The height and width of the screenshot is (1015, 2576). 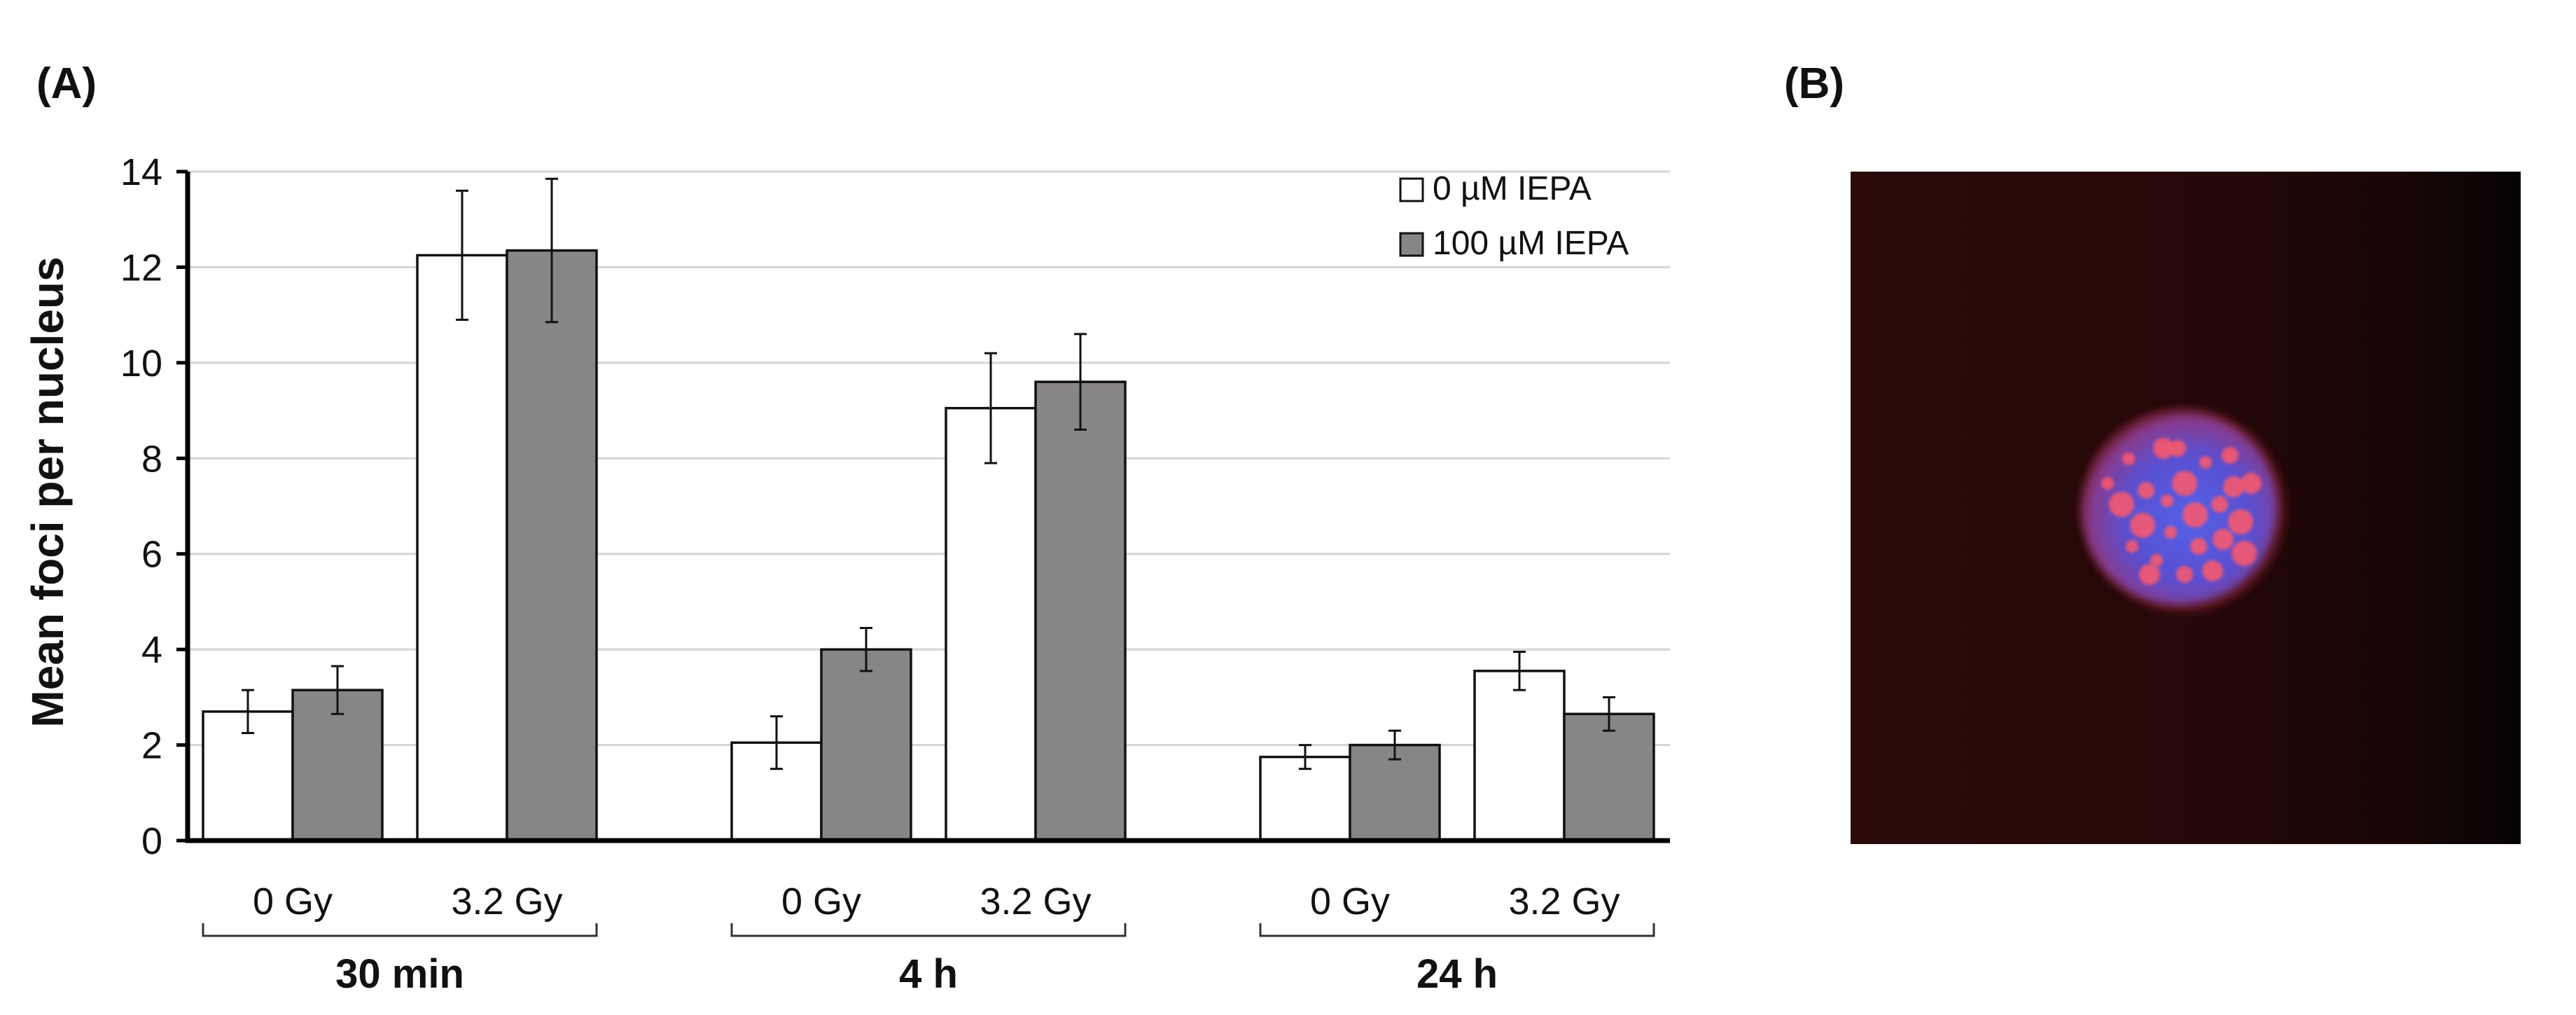 I want to click on y-tick-label: 4, so click(x=151, y=650).